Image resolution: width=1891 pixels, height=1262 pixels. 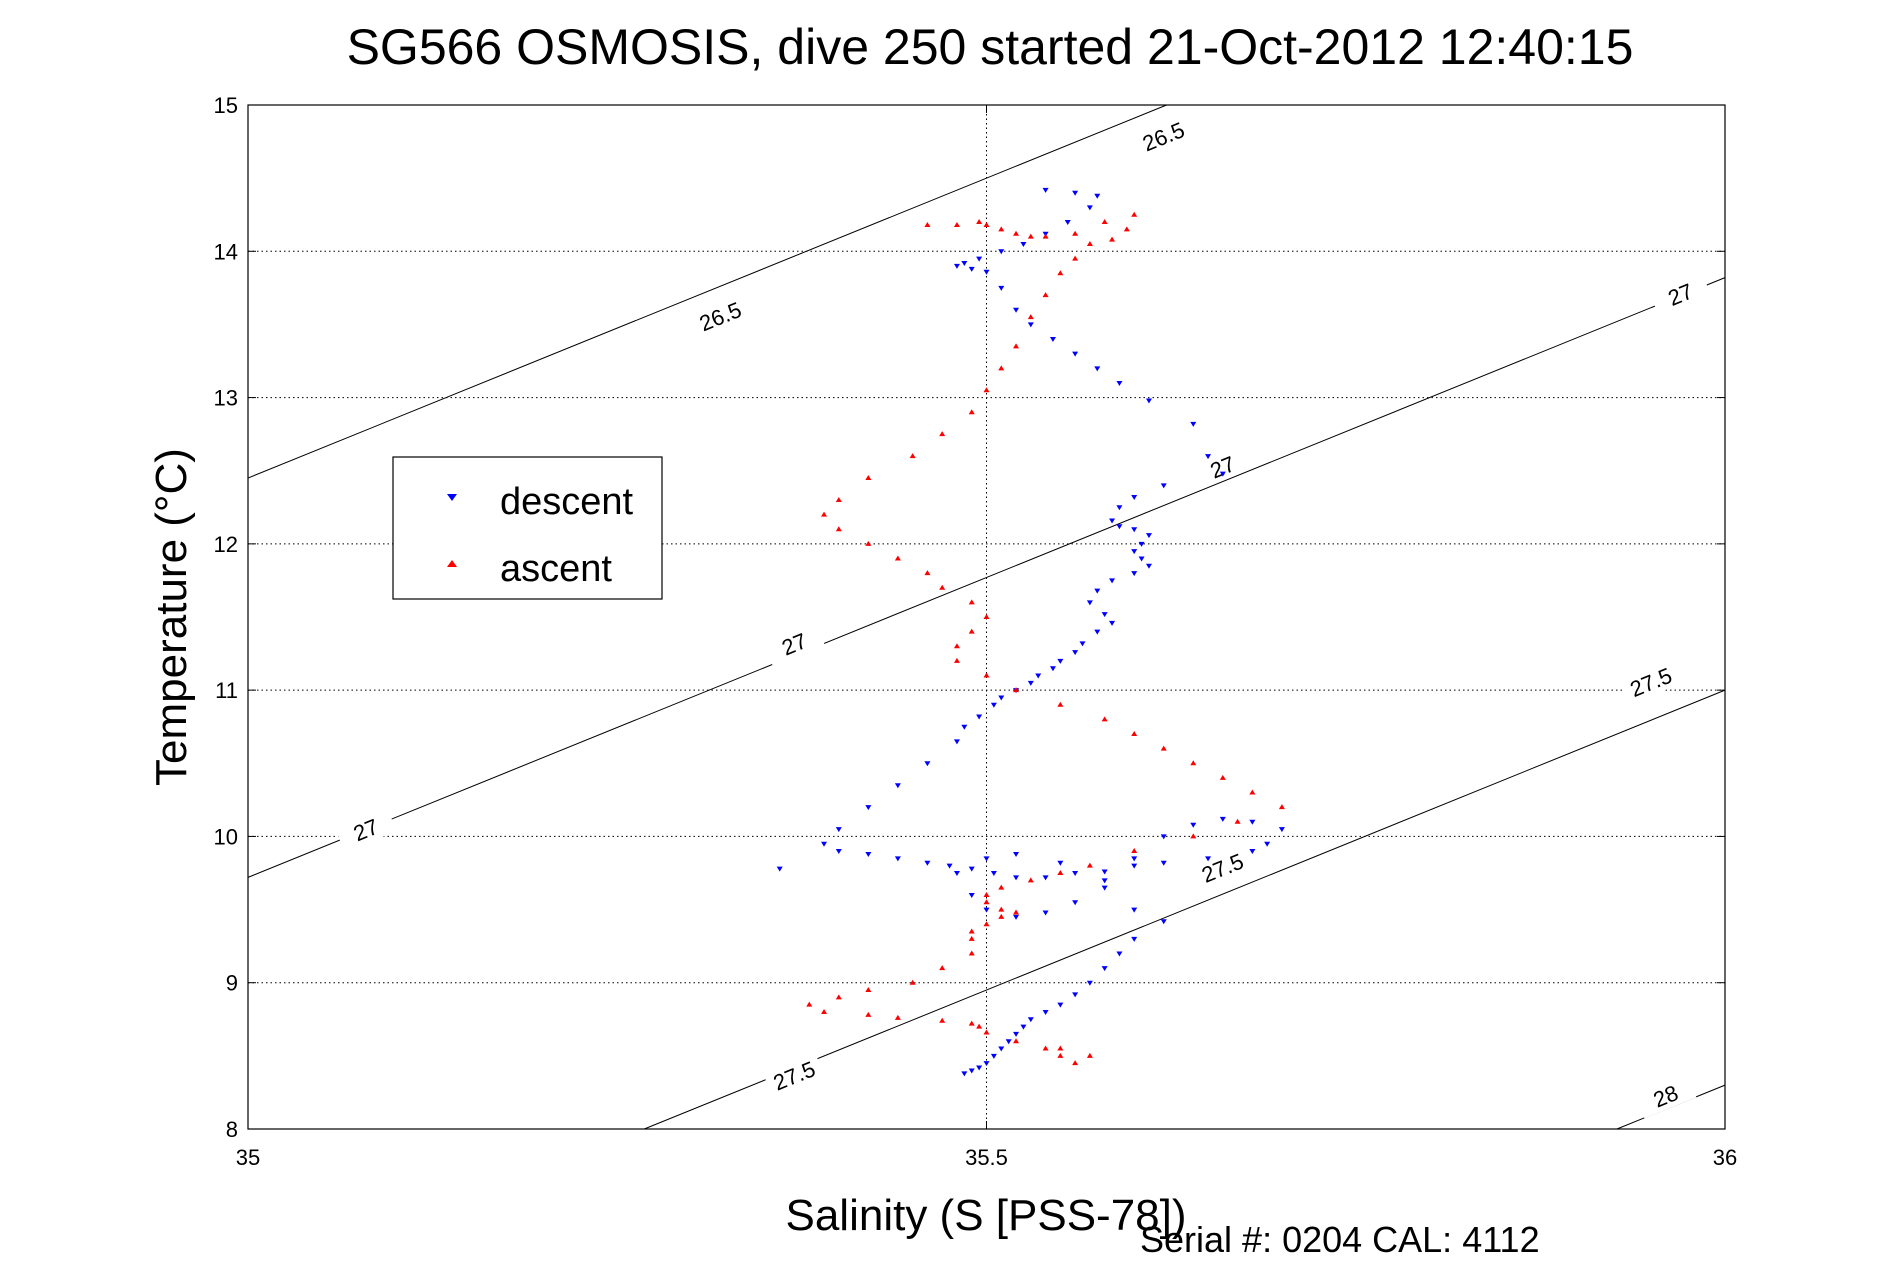 I want to click on y-tick-label: 9, so click(x=232, y=983).